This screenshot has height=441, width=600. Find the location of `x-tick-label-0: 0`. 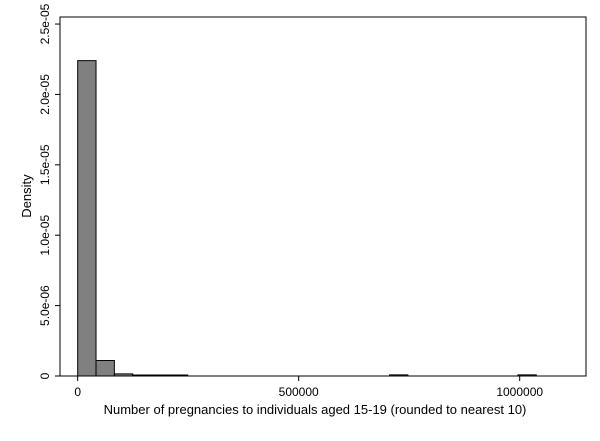

x-tick-label-0: 0 is located at coordinates (77, 392).